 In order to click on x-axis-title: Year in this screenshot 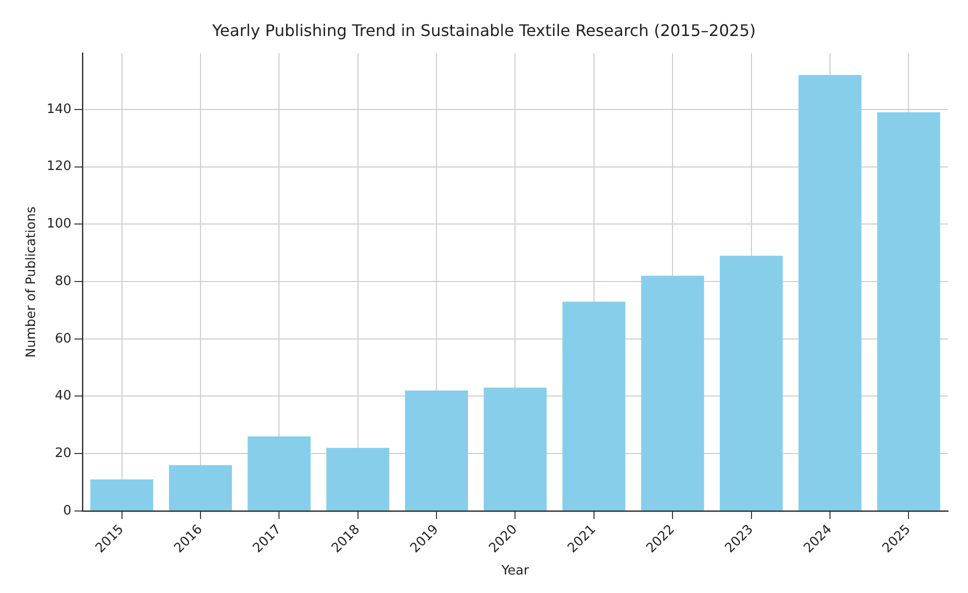, I will do `click(515, 571)`.